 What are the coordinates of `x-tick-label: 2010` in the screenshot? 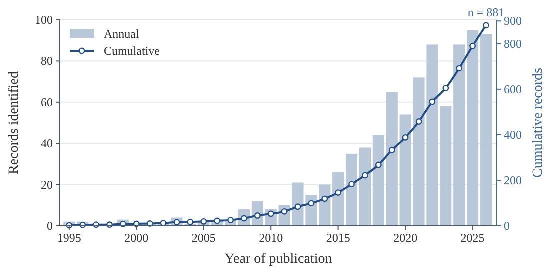 It's located at (271, 238).